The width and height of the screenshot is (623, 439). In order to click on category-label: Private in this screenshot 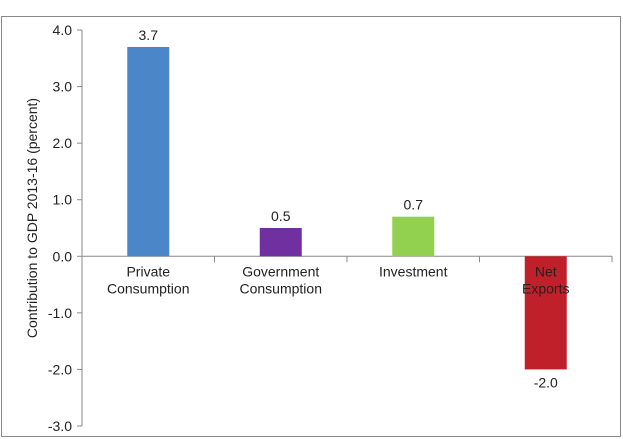, I will do `click(148, 271)`.